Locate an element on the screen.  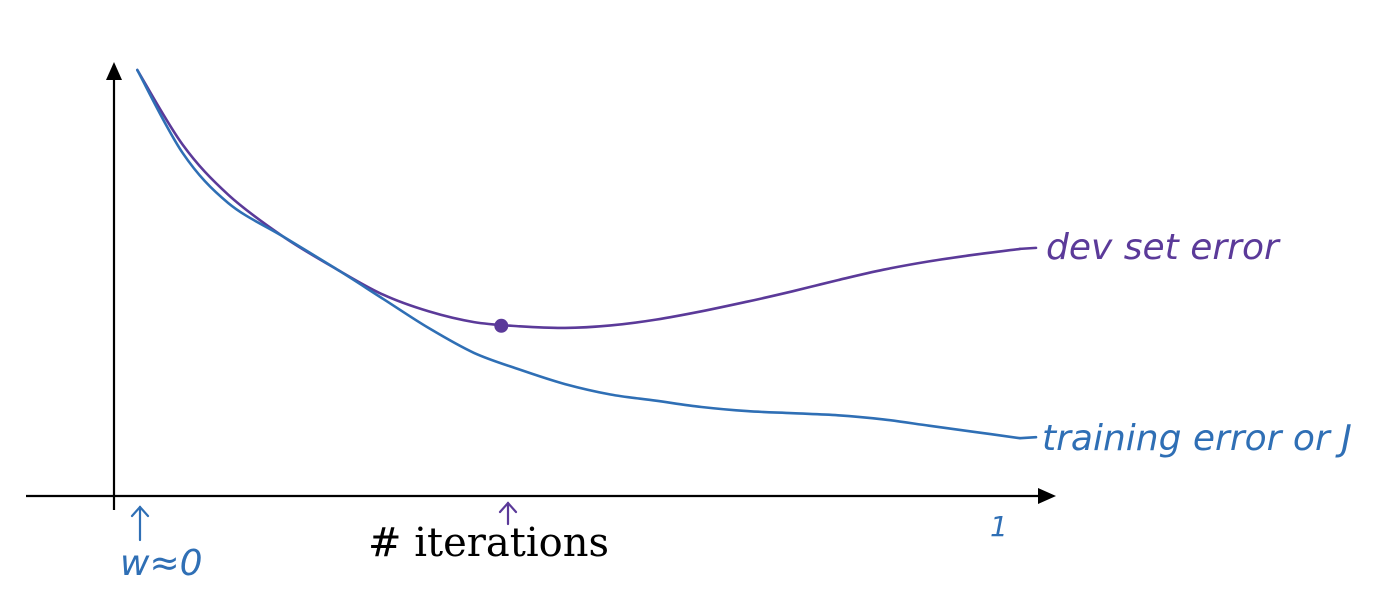
mid-iteration-arrow is located at coordinates (508, 513).